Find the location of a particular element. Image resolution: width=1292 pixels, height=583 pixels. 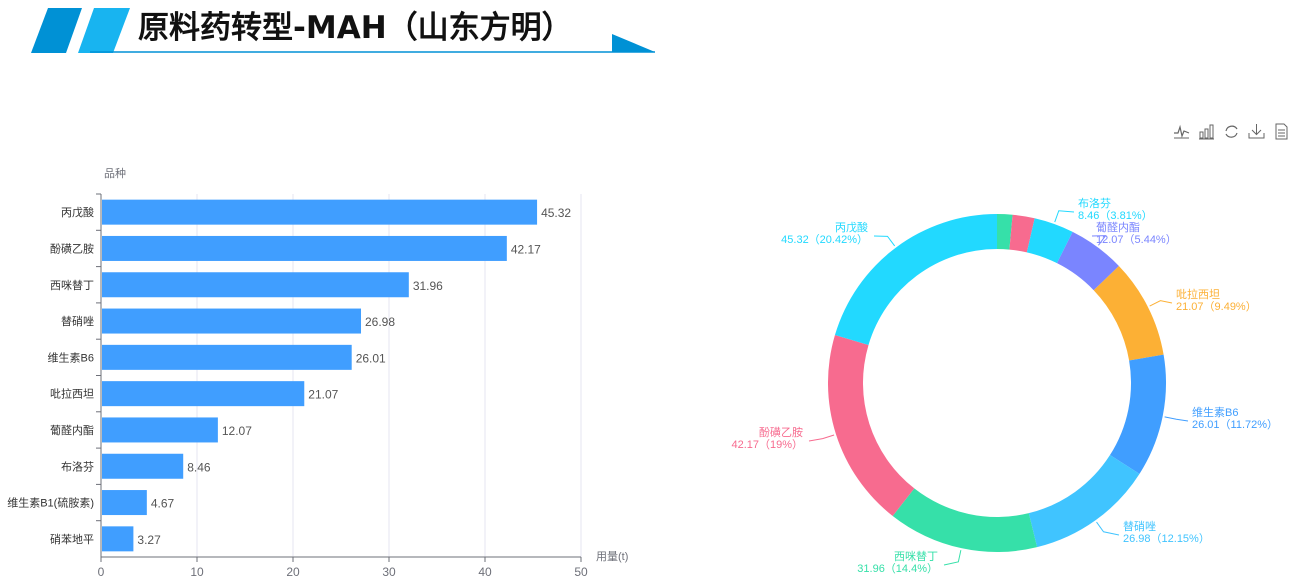

slice-value-label: 42.17（19%） is located at coordinates (767, 444).